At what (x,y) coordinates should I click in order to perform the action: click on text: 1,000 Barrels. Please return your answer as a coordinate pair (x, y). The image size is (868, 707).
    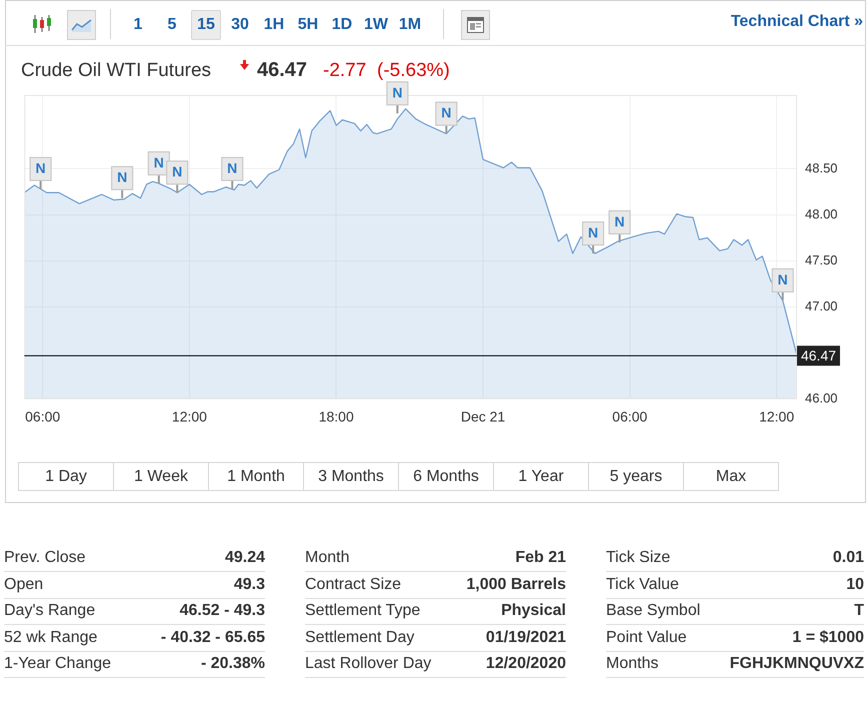
    Looking at the image, I should click on (516, 584).